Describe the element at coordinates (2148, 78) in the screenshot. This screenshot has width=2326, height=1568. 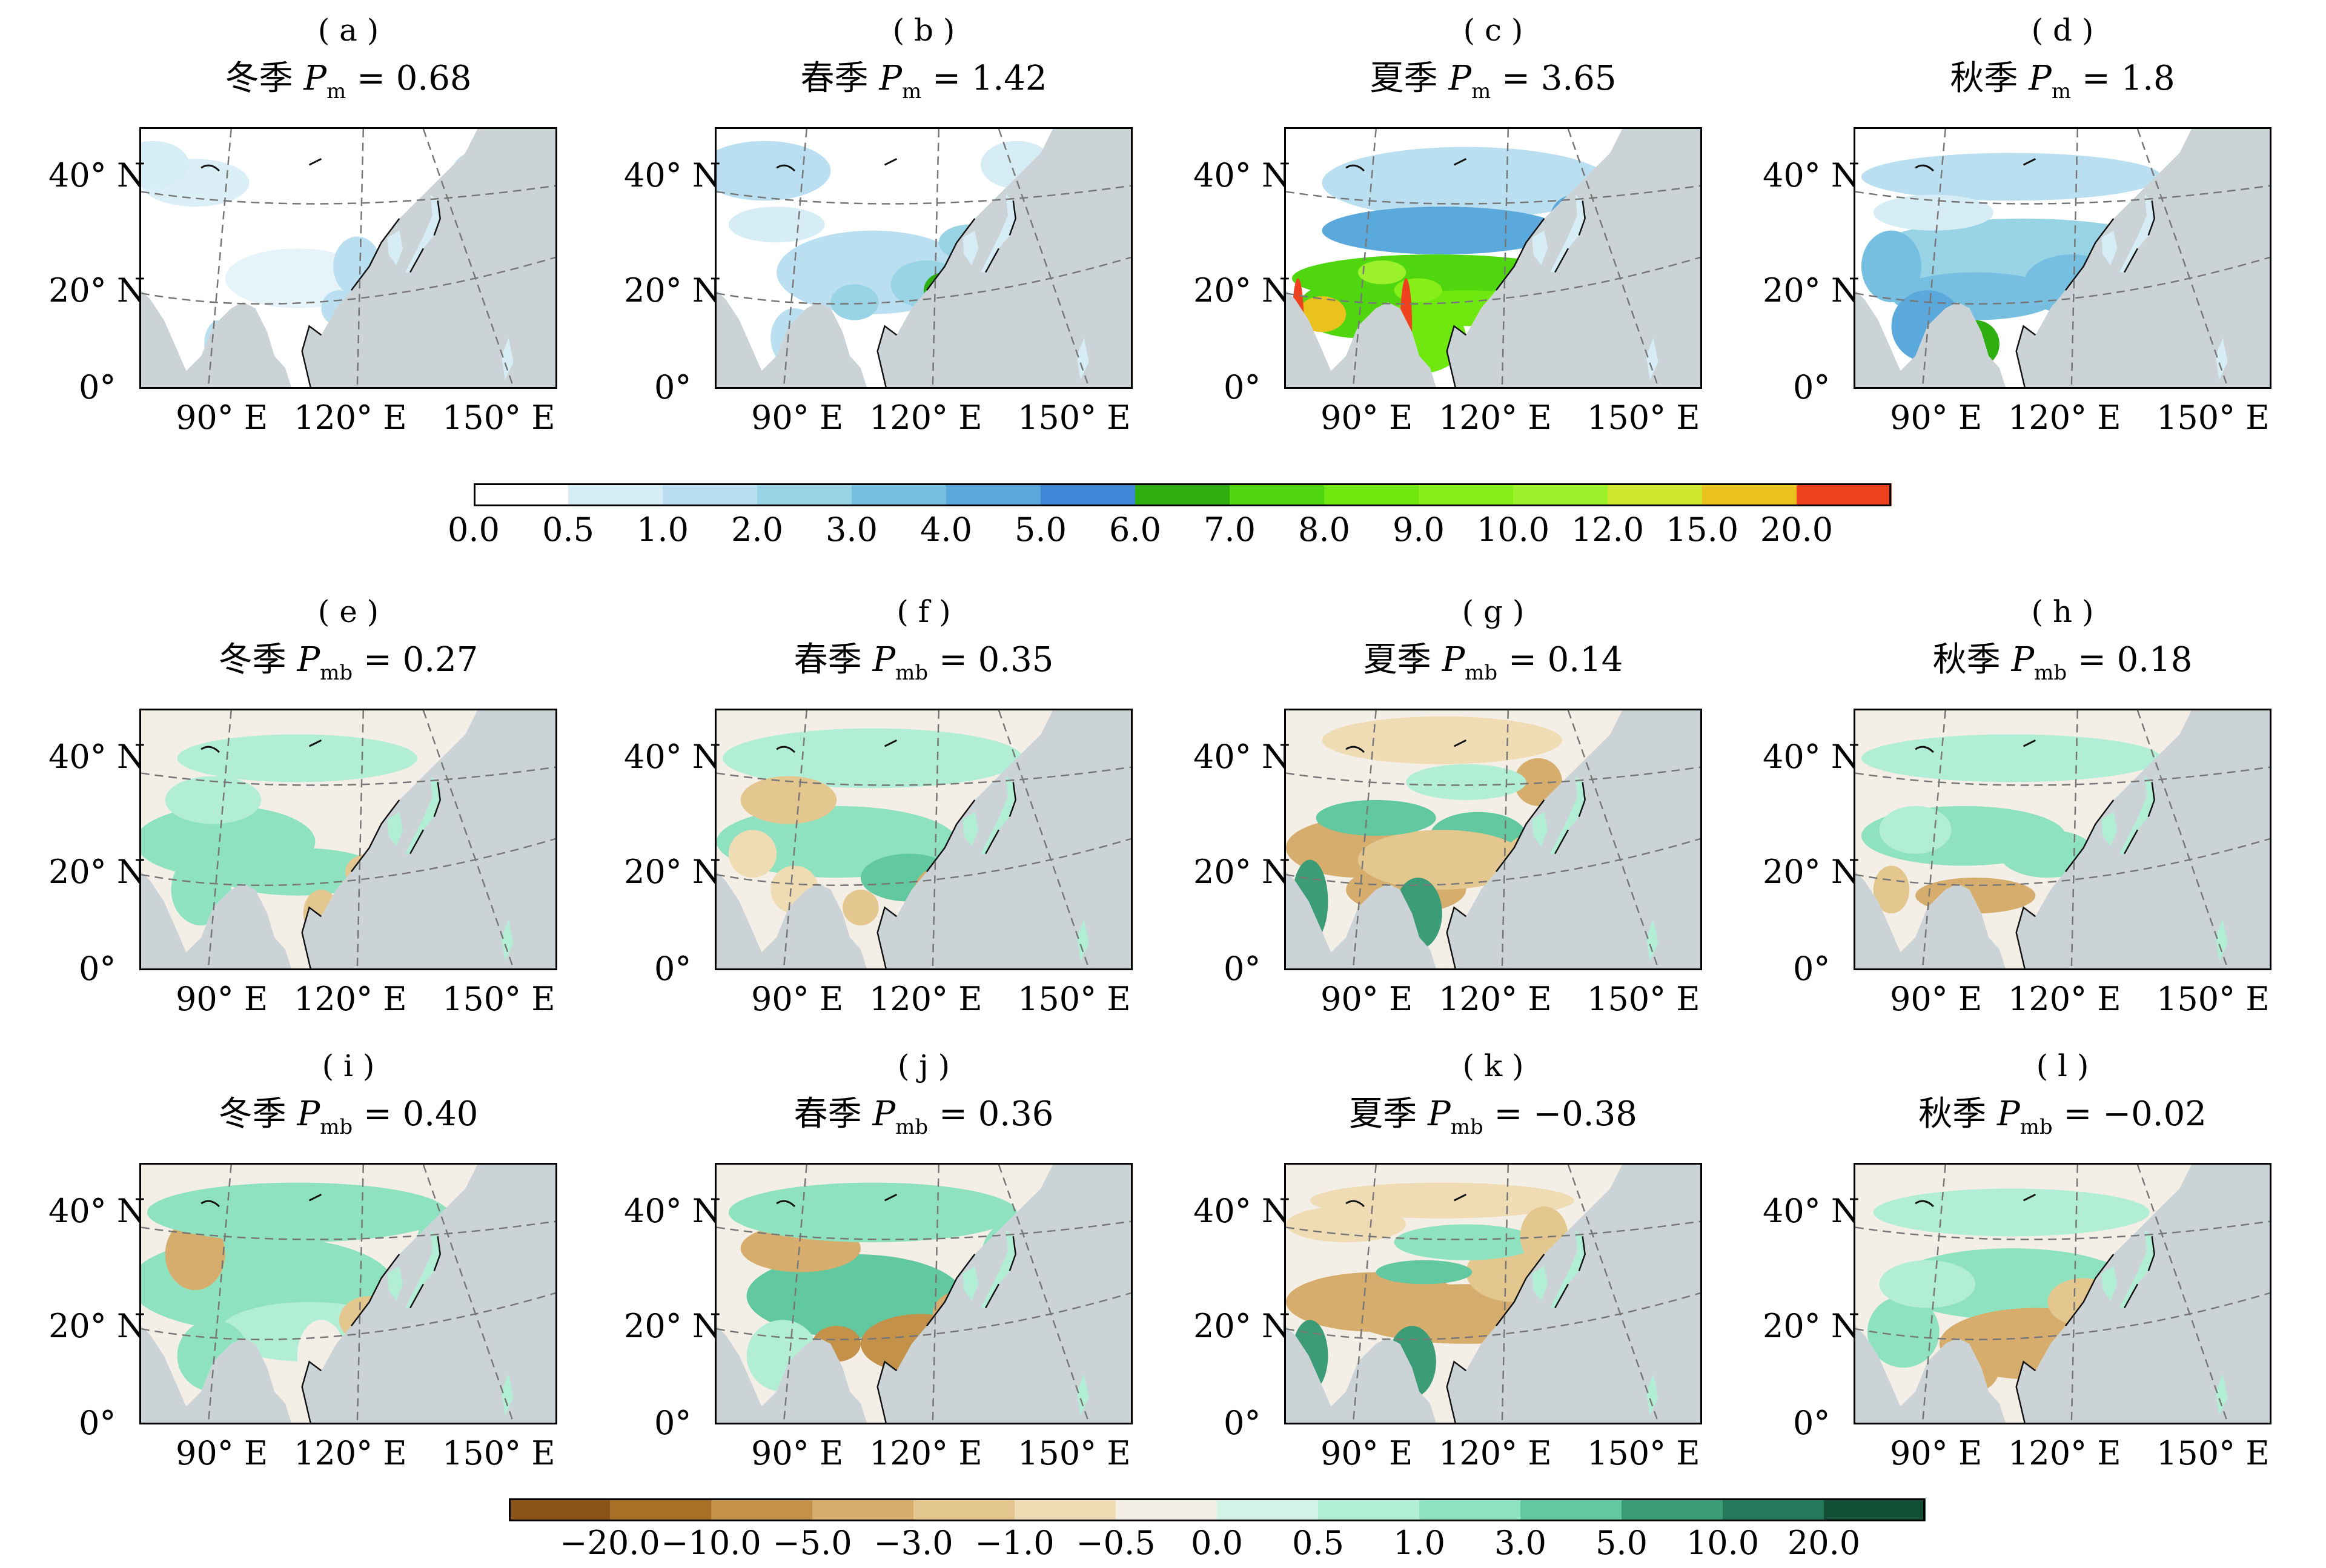
I see `metric-value: 1.8` at that location.